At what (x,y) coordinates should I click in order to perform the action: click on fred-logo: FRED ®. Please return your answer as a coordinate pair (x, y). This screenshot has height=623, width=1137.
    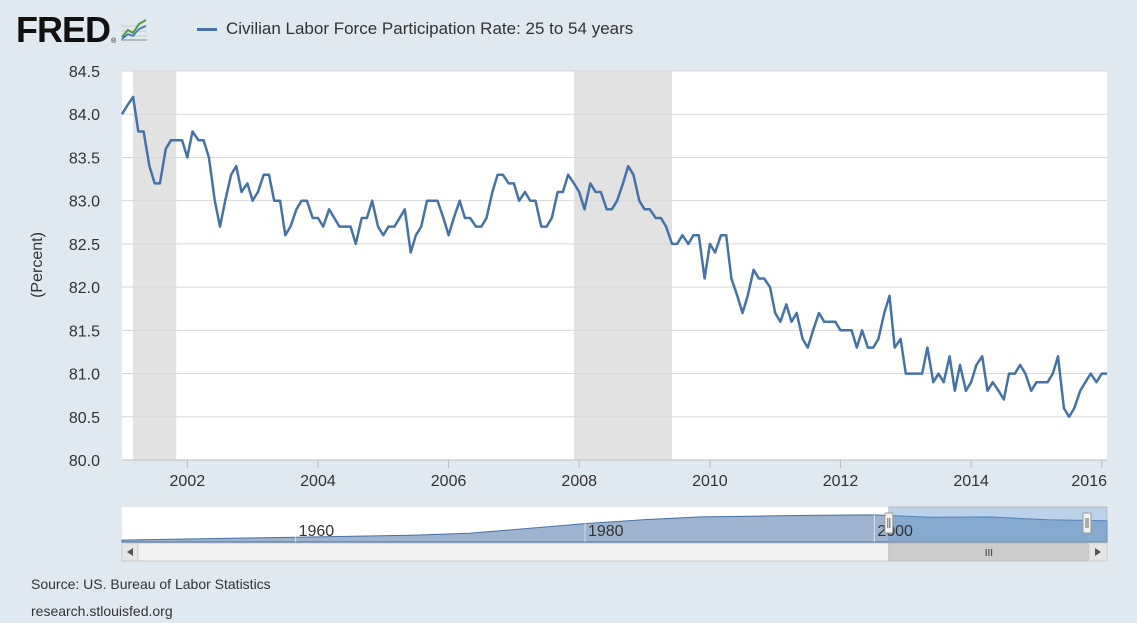
    Looking at the image, I should click on (82, 30).